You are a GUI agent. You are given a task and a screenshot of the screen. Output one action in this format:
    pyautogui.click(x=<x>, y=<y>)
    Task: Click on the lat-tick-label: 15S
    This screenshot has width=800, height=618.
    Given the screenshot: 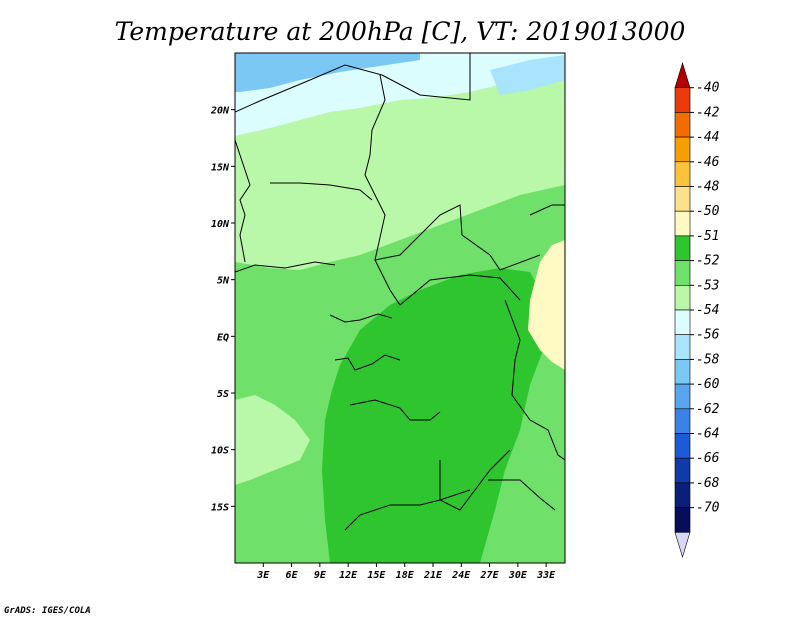 What is the action you would take?
    pyautogui.click(x=220, y=507)
    